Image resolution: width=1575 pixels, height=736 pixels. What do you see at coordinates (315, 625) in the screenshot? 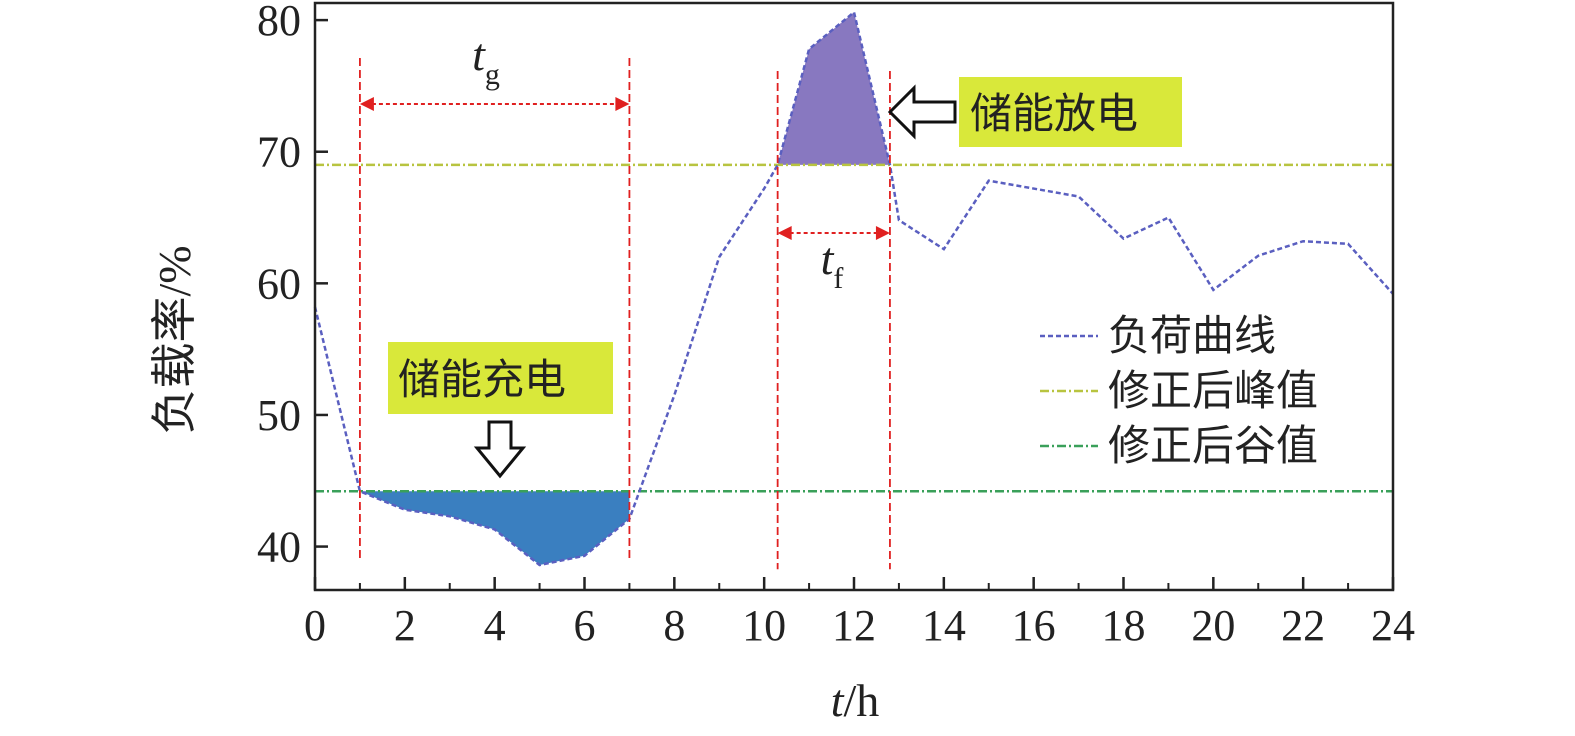
I see `x-tick-label: 0` at bounding box center [315, 625].